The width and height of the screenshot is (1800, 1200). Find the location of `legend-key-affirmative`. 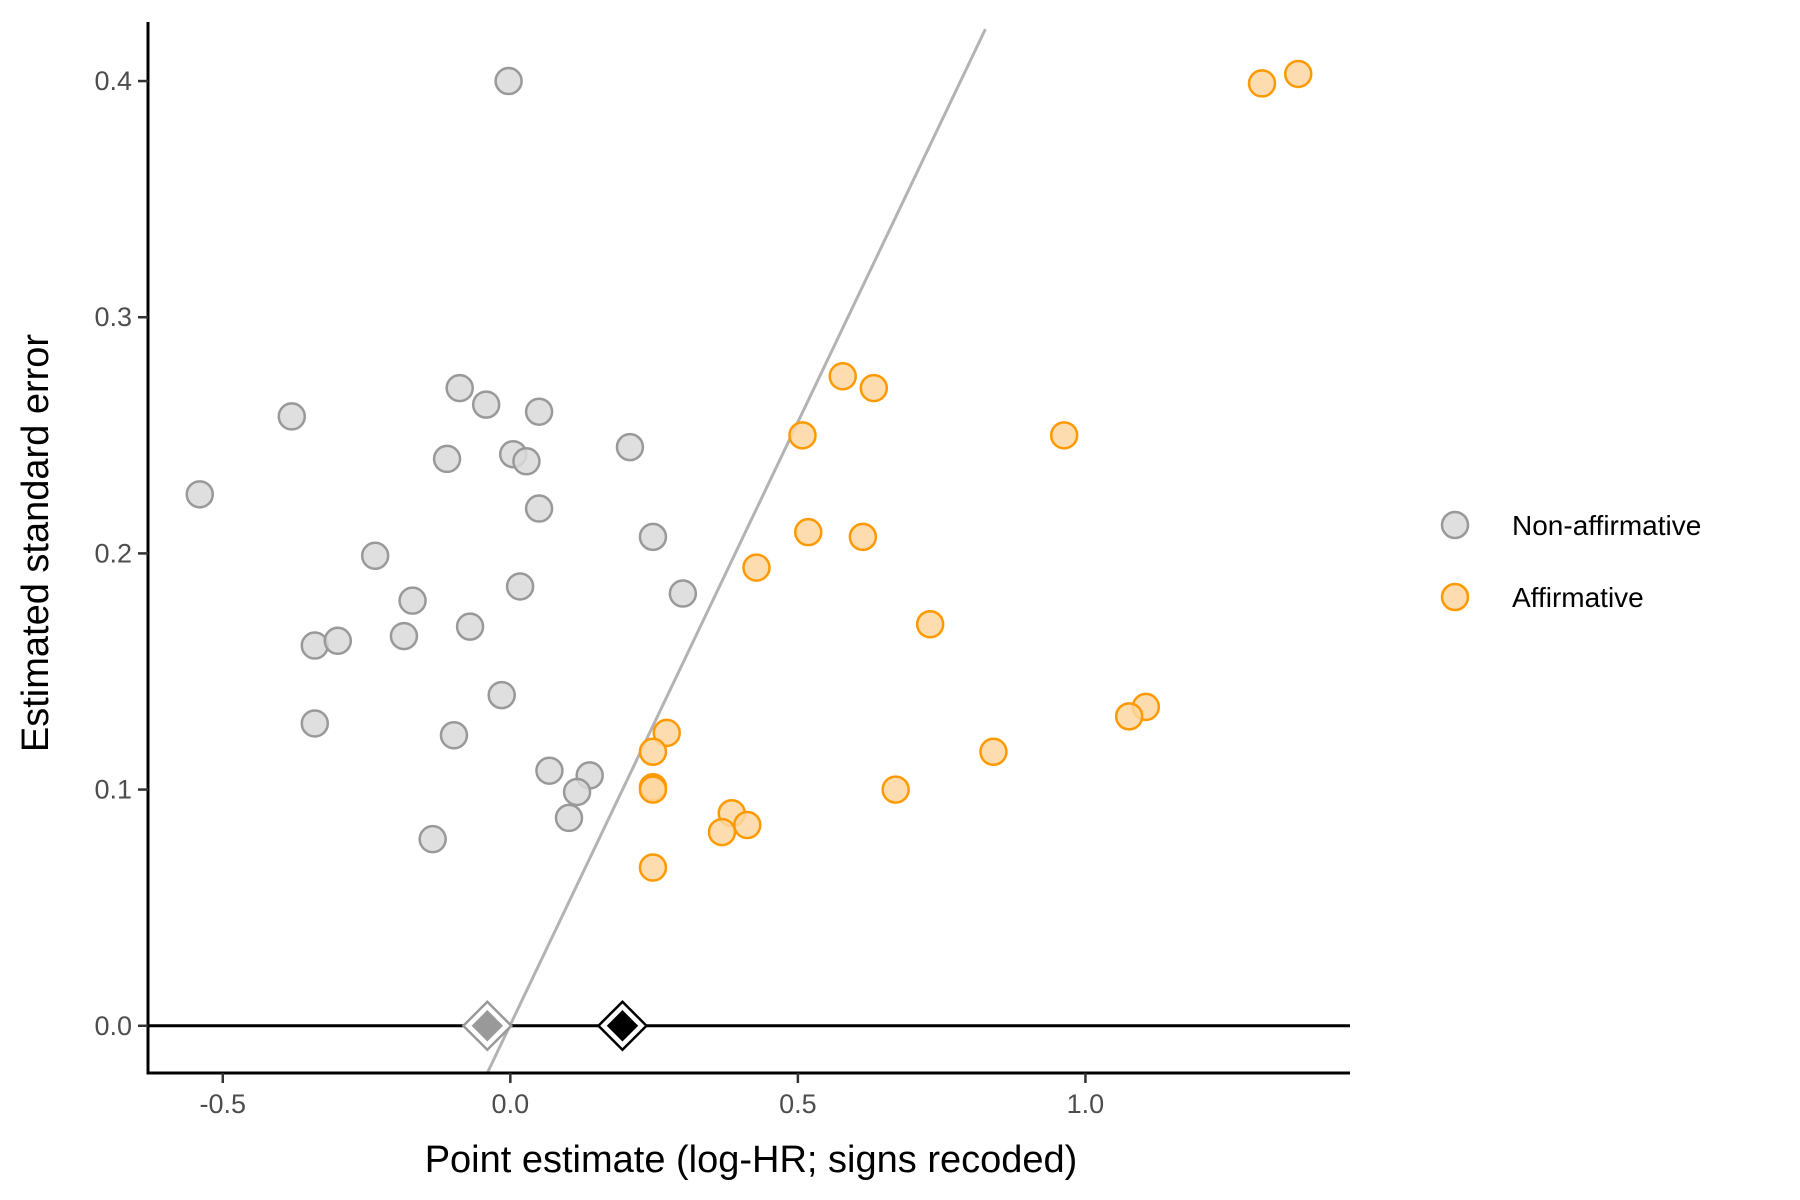

legend-key-affirmative is located at coordinates (1455, 597).